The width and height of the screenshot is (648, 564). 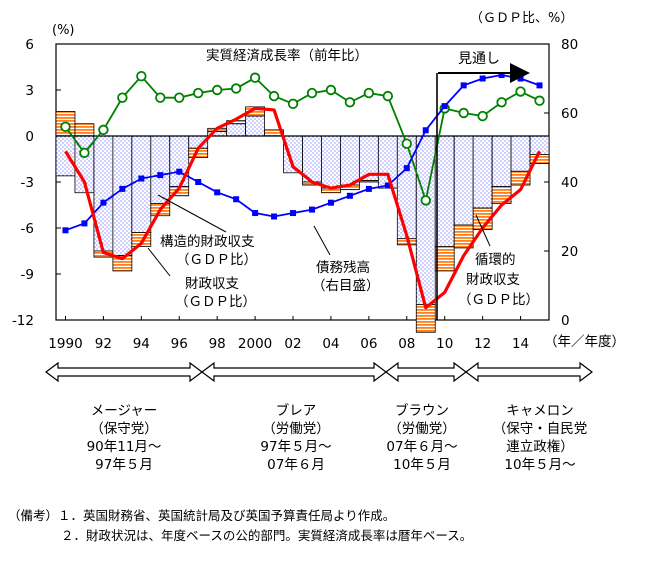 What do you see at coordinates (287, 55) in the screenshot?
I see `growth-label: 実質経済成長率（前年比）` at bounding box center [287, 55].